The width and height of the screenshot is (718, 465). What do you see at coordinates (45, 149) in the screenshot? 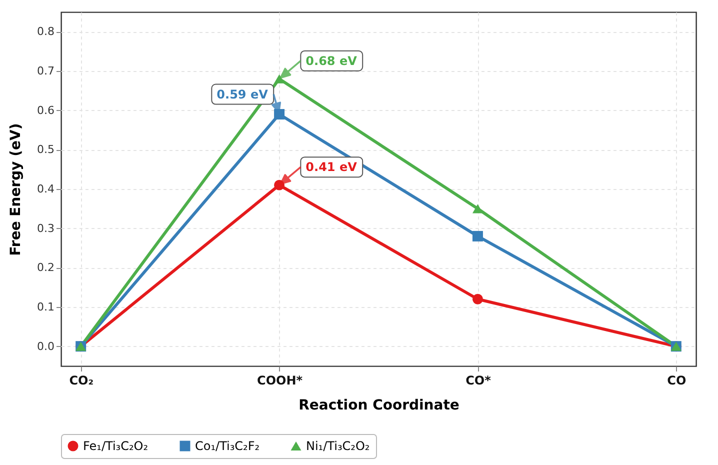
I see `y-tick-label: 0.5` at bounding box center [45, 149].